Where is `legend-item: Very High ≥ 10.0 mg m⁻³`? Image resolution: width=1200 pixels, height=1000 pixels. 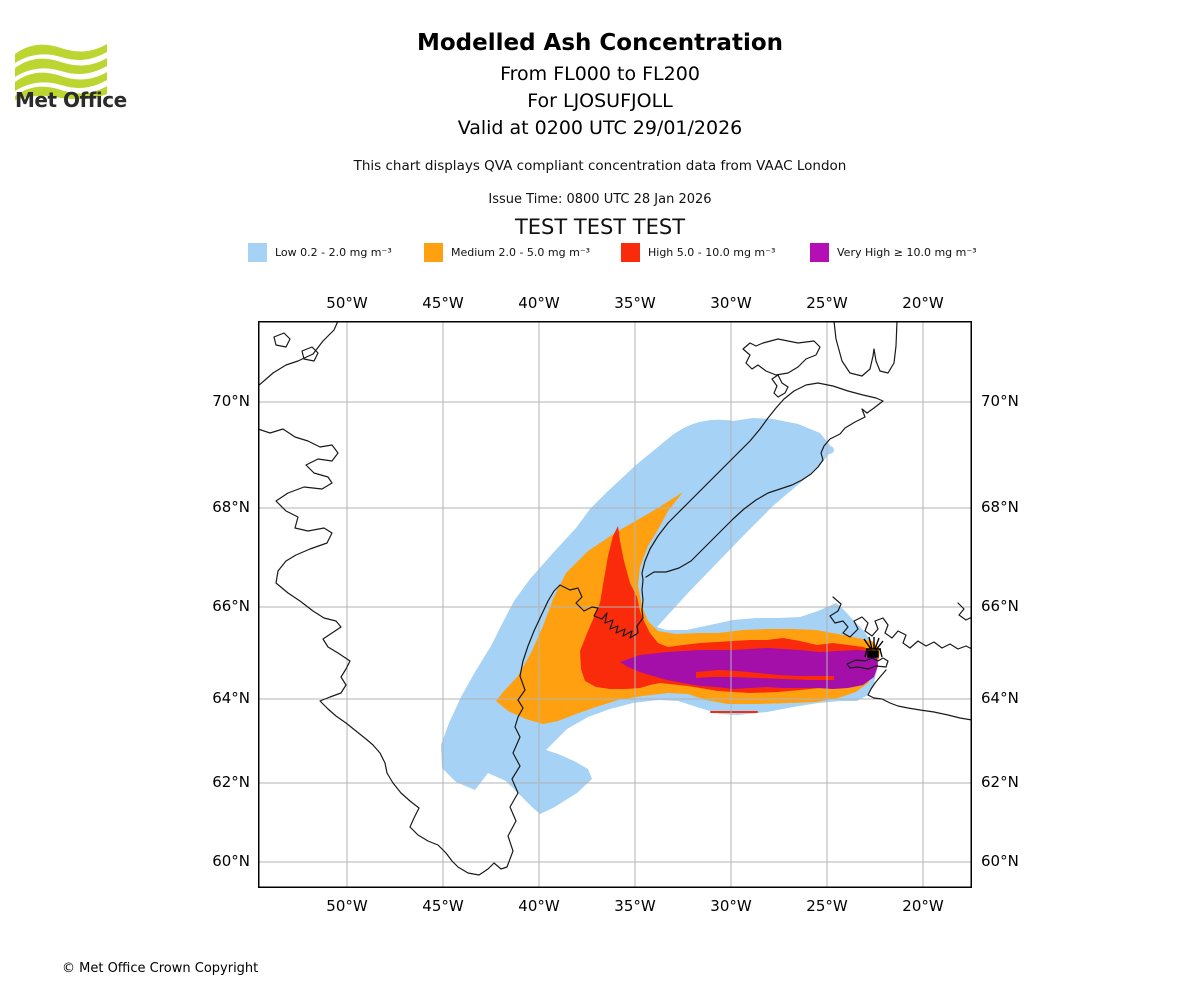
legend-item: Very High ≥ 10.0 mg m⁻³ is located at coordinates (893, 252).